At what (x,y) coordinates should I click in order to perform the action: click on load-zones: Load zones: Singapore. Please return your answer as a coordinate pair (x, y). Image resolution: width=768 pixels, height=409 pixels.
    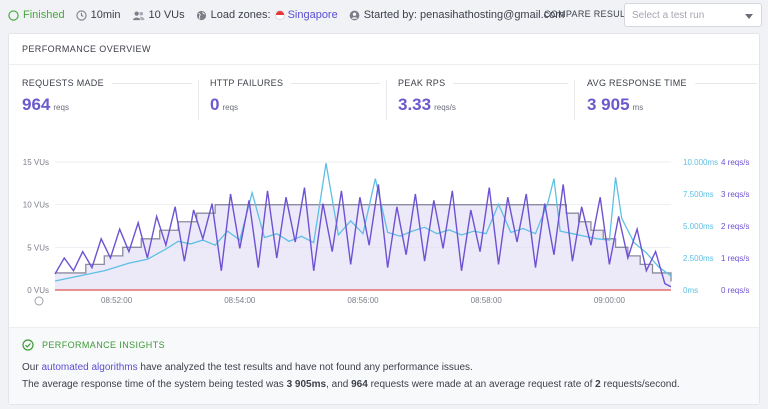
    Looking at the image, I should click on (267, 15).